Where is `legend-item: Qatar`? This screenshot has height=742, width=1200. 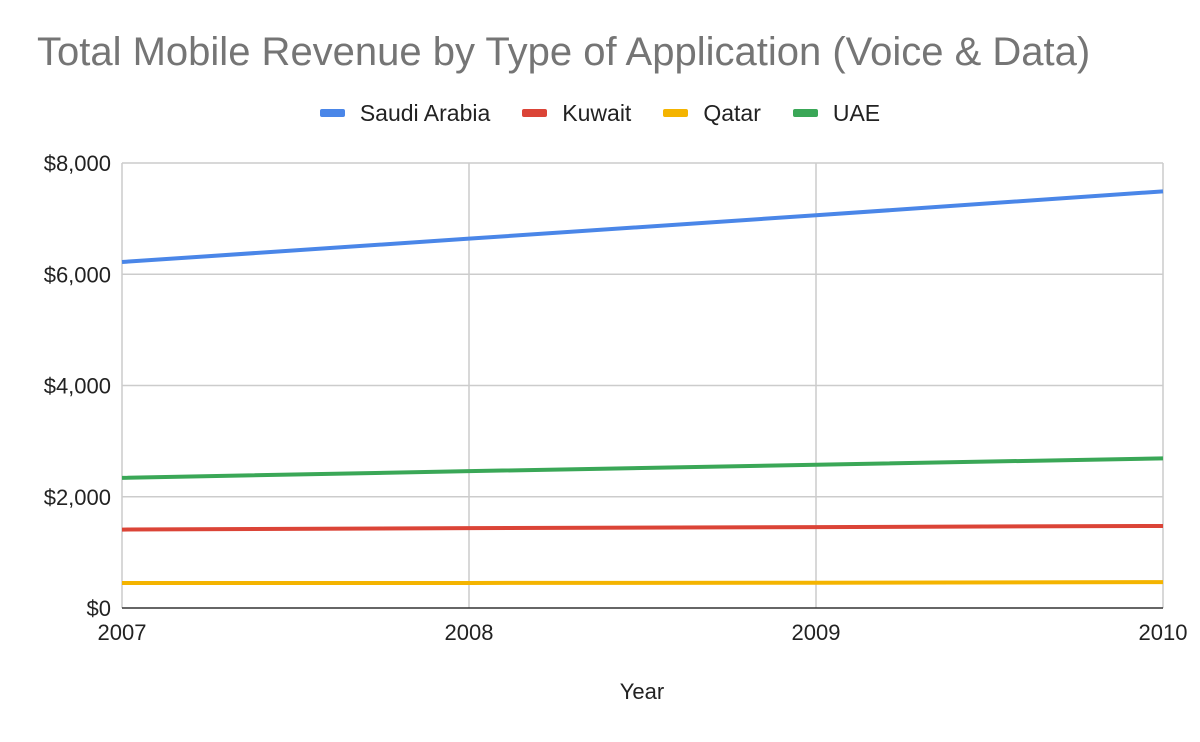 legend-item: Qatar is located at coordinates (712, 113).